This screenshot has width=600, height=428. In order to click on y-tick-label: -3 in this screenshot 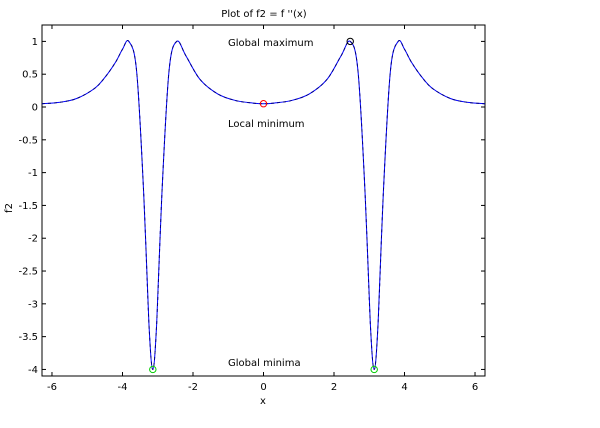, I will do `click(33, 304)`.